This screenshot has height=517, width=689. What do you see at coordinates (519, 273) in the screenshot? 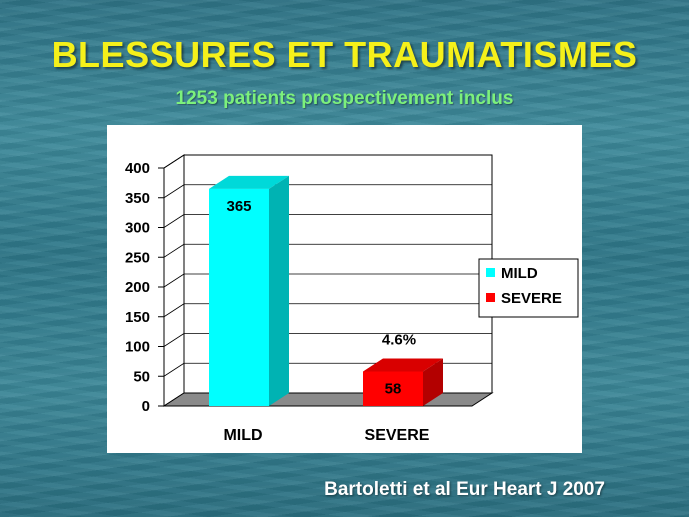
I see `legend-label: MILD` at bounding box center [519, 273].